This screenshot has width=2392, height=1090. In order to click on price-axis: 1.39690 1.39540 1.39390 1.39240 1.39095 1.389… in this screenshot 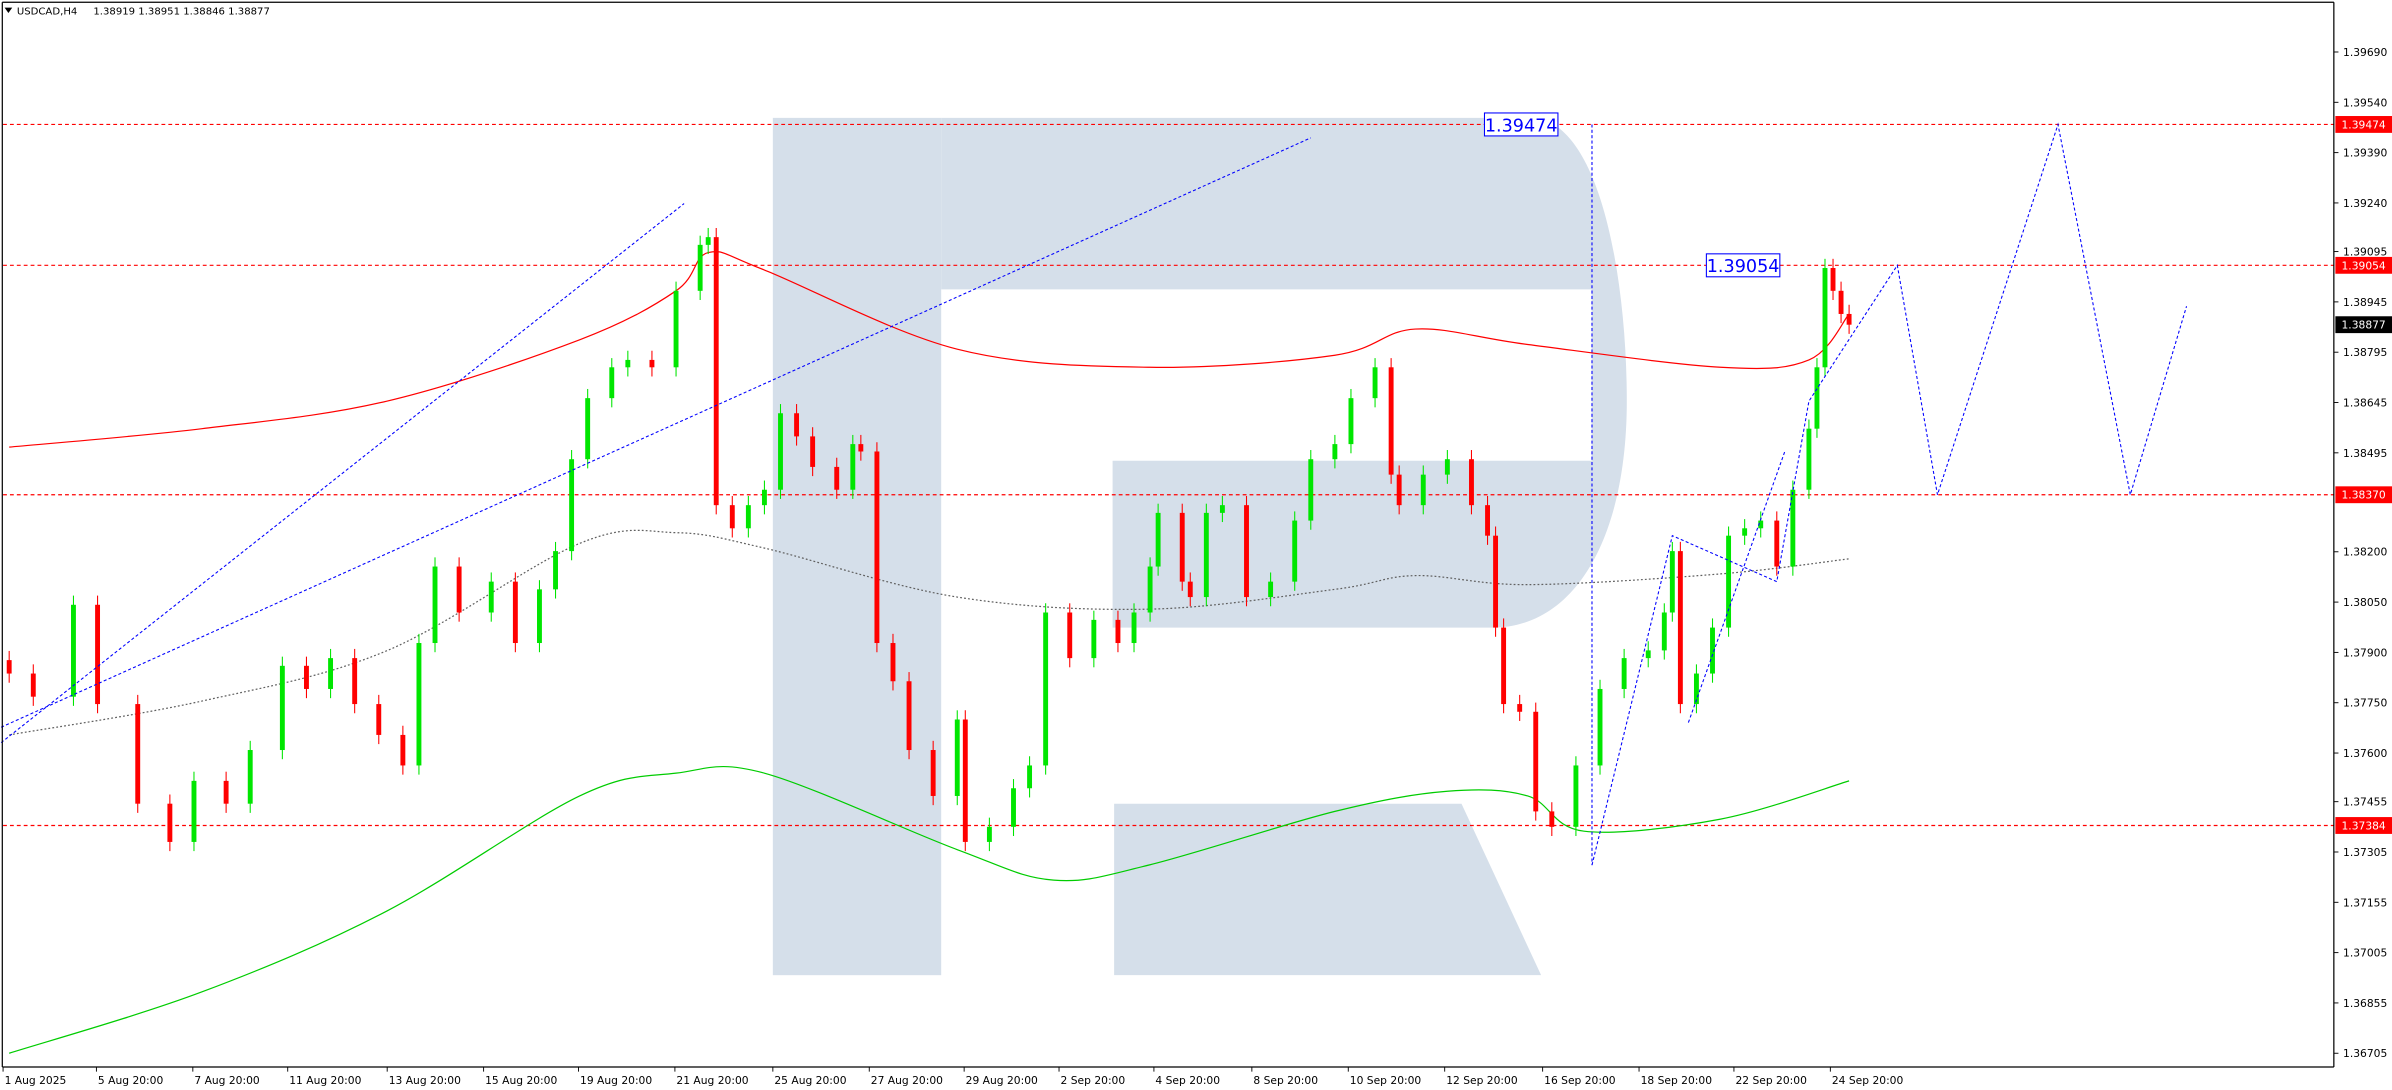, I will do `click(2362, 553)`.